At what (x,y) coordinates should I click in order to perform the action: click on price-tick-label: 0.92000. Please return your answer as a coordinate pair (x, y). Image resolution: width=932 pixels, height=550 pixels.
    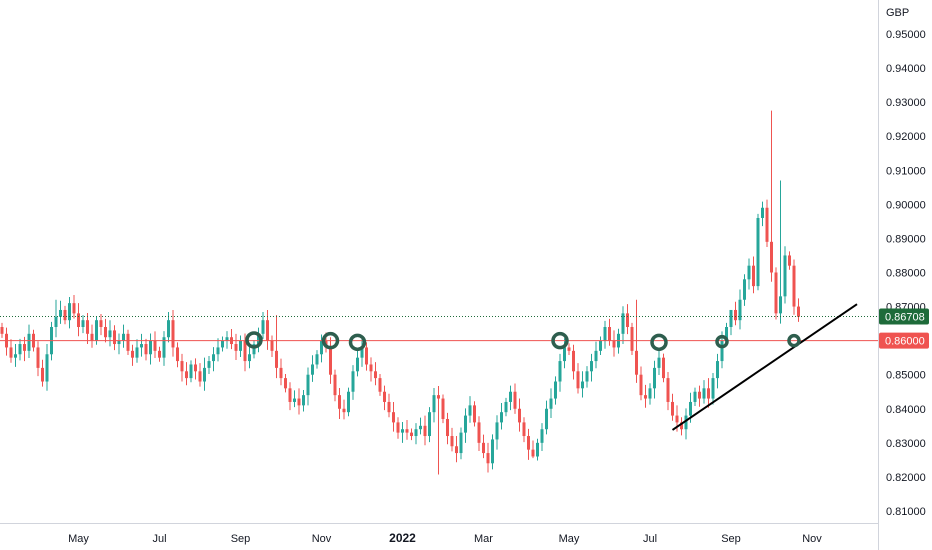
    Looking at the image, I should click on (906, 137).